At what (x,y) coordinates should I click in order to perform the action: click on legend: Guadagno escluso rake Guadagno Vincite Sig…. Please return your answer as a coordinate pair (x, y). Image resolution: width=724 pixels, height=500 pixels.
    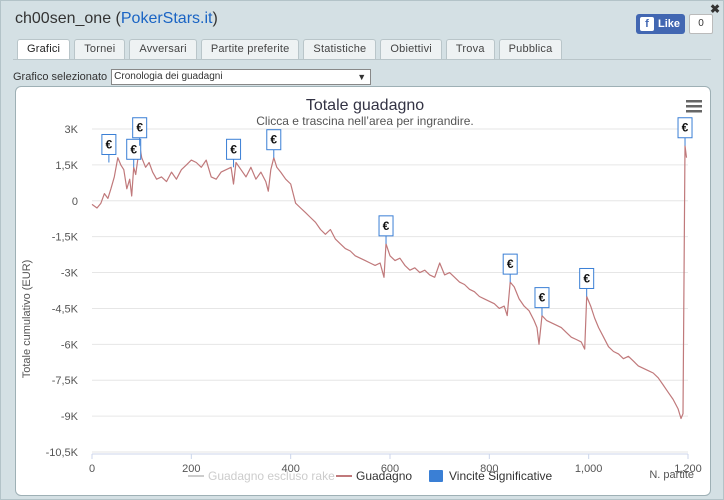
    Looking at the image, I should click on (370, 476).